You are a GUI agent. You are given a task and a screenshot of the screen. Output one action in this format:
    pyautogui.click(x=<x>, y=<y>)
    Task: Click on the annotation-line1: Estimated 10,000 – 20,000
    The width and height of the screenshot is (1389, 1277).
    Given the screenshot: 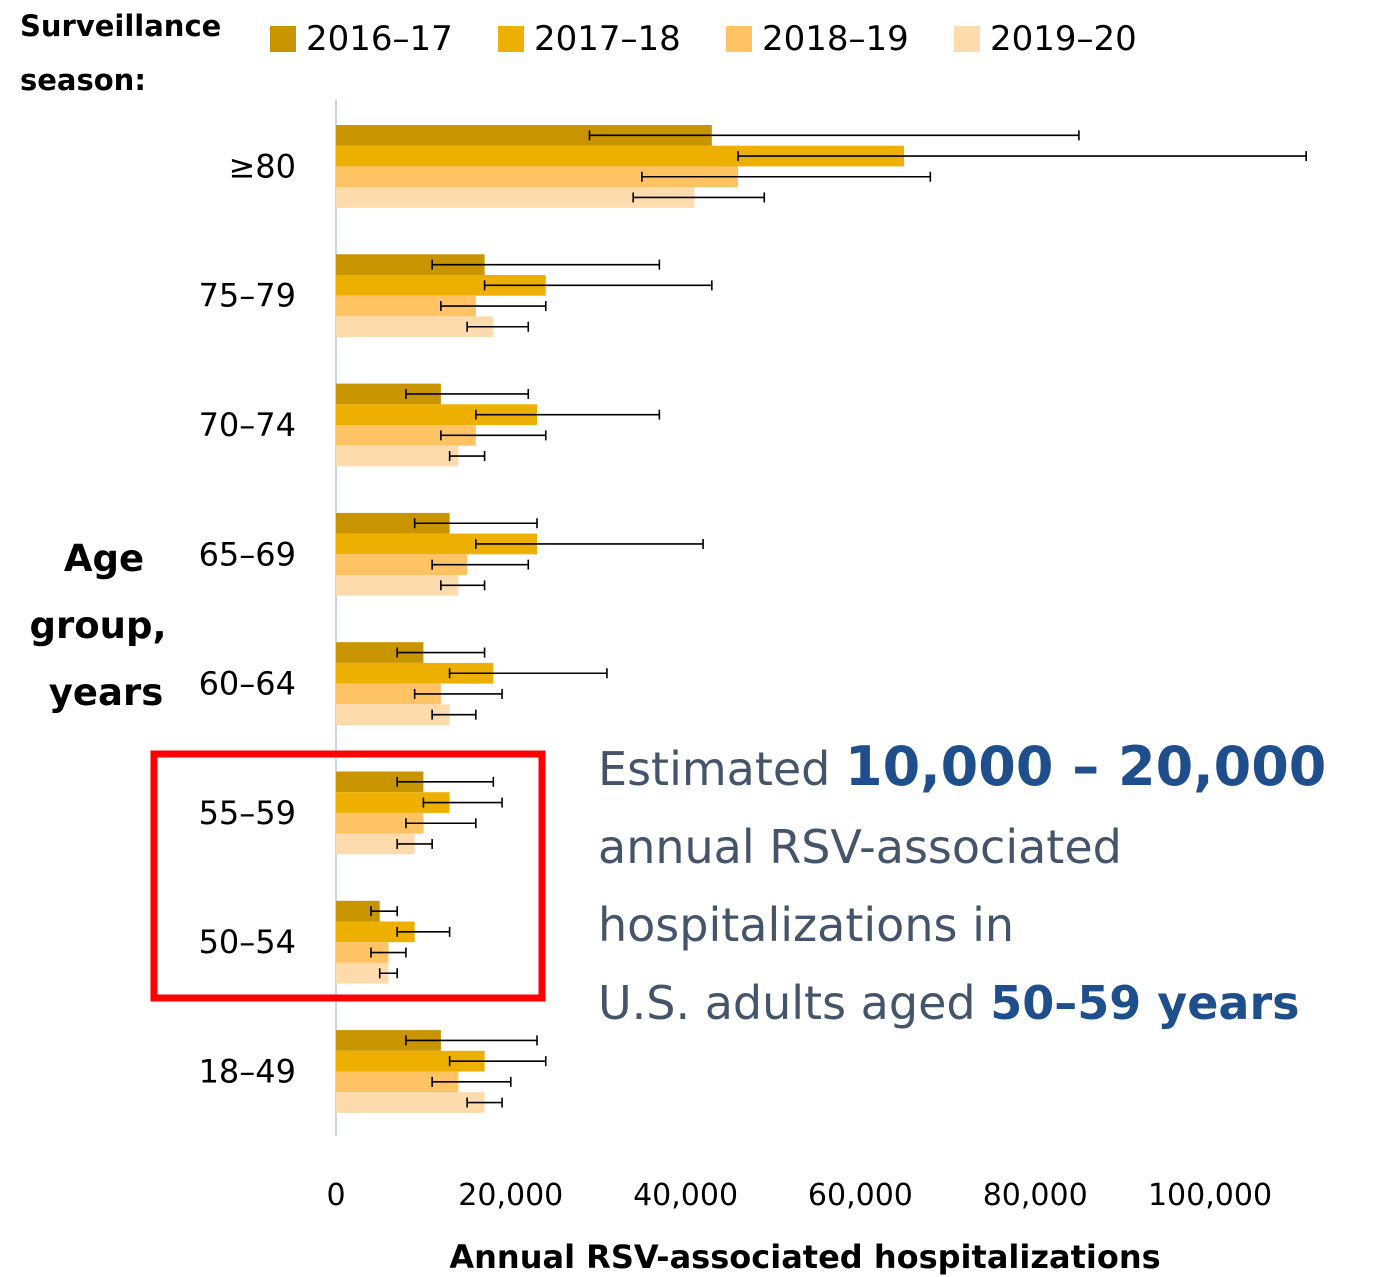 What is the action you would take?
    pyautogui.click(x=988, y=768)
    